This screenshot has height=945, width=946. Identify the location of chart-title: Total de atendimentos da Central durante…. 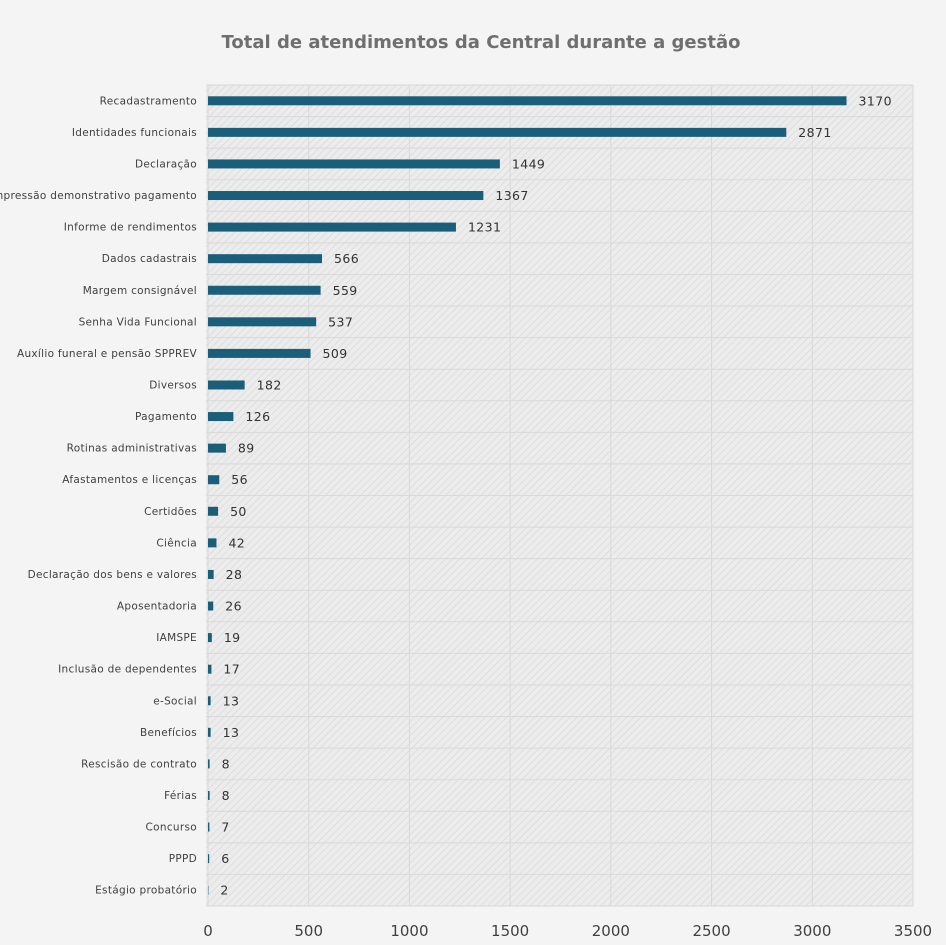
(481, 42).